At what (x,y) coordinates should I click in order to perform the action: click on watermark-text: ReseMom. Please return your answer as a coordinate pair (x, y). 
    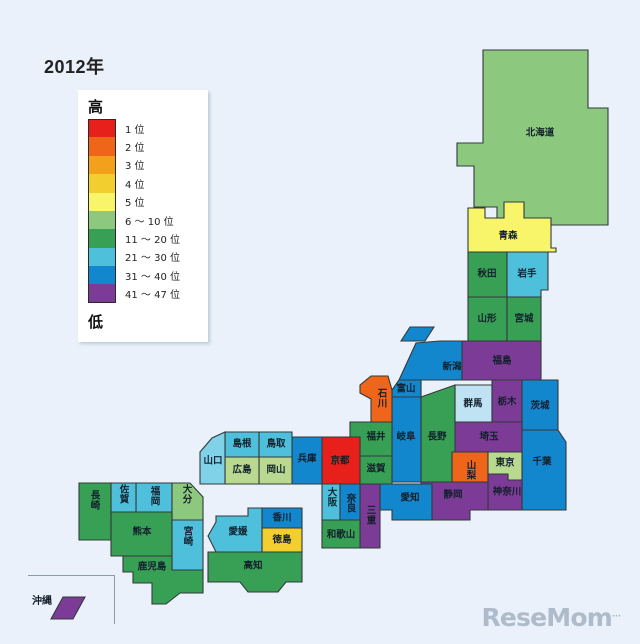
    Looking at the image, I should click on (546, 617).